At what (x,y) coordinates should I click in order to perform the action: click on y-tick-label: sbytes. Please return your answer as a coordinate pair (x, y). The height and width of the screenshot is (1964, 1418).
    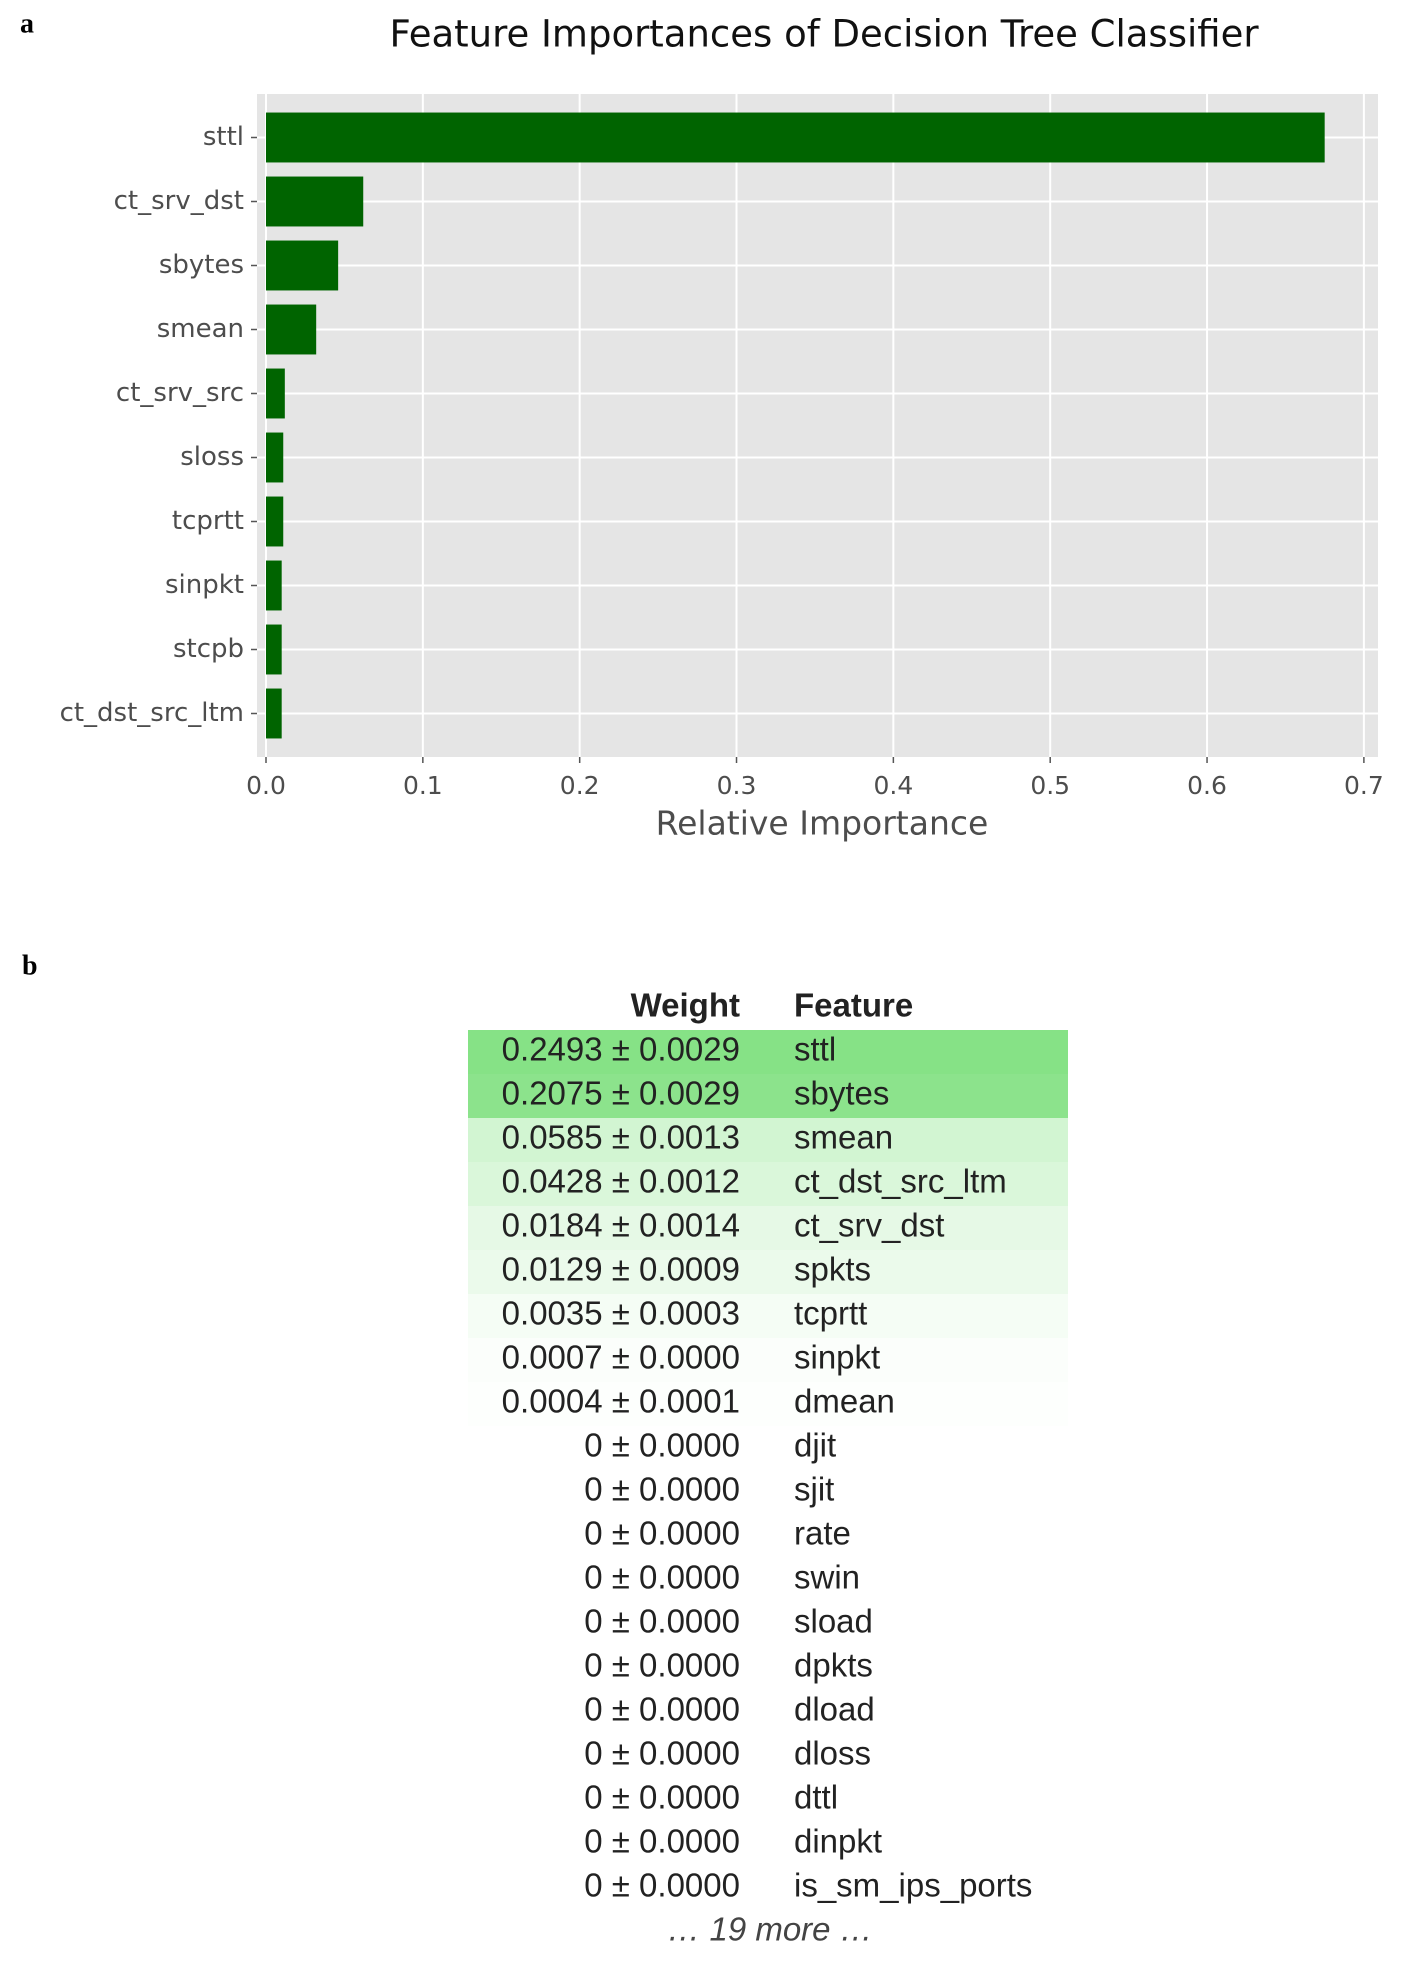
    Looking at the image, I should click on (201, 265).